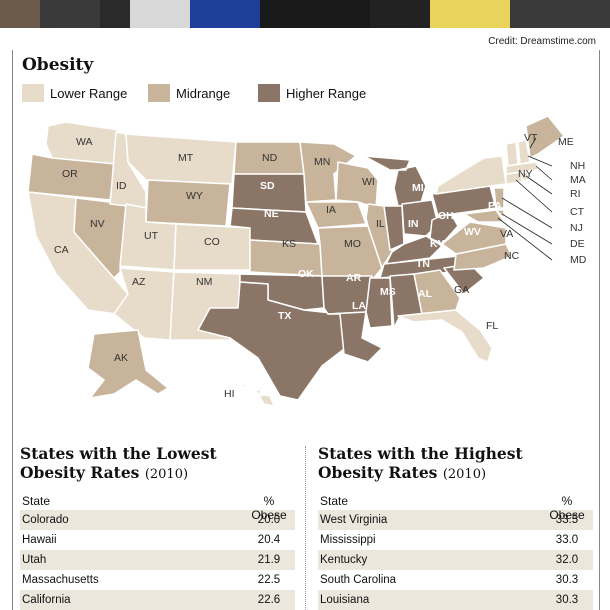  Describe the element at coordinates (289, 244) in the screenshot. I see `state-label-ks: KS` at that location.